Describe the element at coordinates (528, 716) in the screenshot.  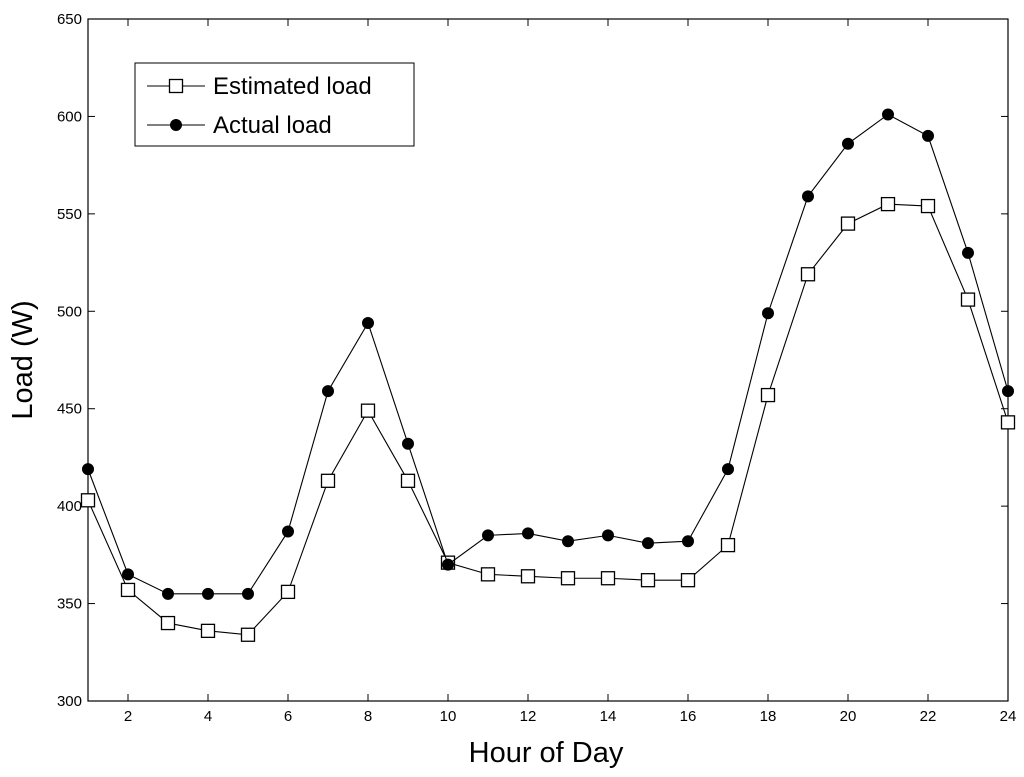
I see `x-tick-label: 12` at that location.